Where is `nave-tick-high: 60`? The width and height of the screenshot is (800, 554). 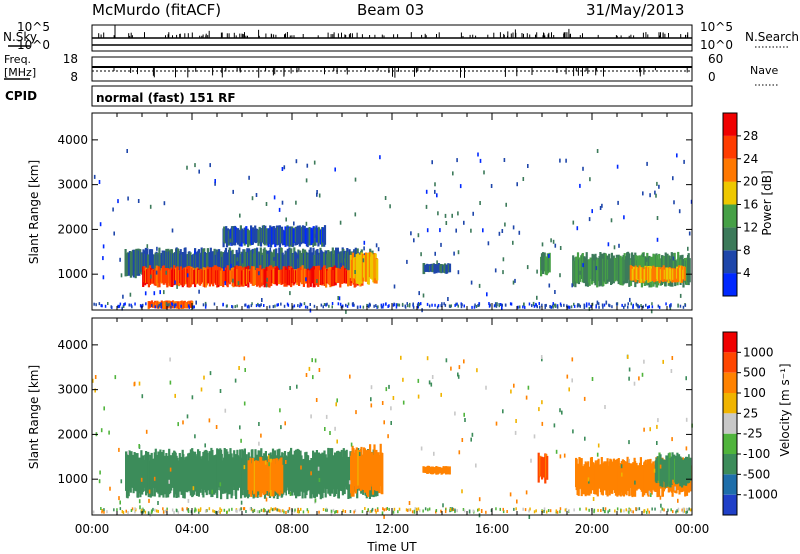
nave-tick-high: 60 is located at coordinates (715, 59).